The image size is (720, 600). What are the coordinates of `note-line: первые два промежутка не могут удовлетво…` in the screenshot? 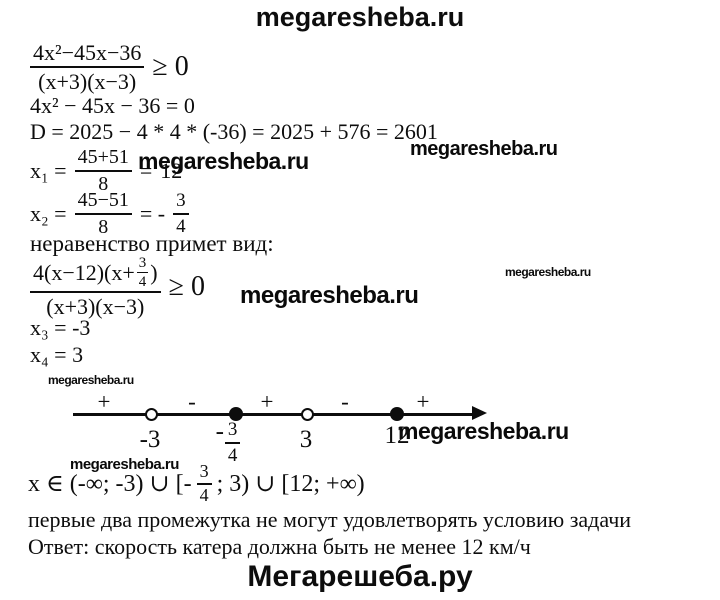 It's located at (330, 519).